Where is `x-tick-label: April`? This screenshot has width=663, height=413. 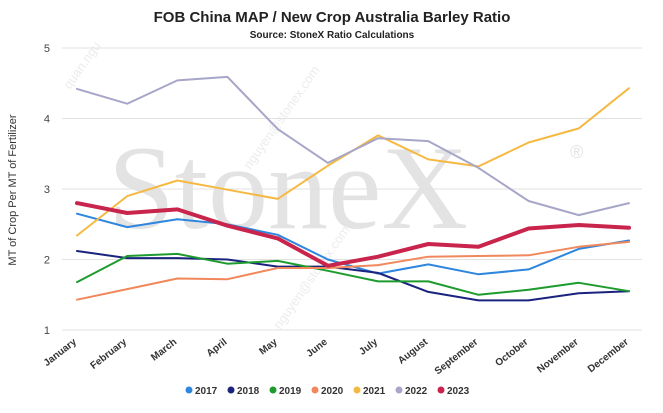
x-tick-label: April is located at coordinates (217, 348).